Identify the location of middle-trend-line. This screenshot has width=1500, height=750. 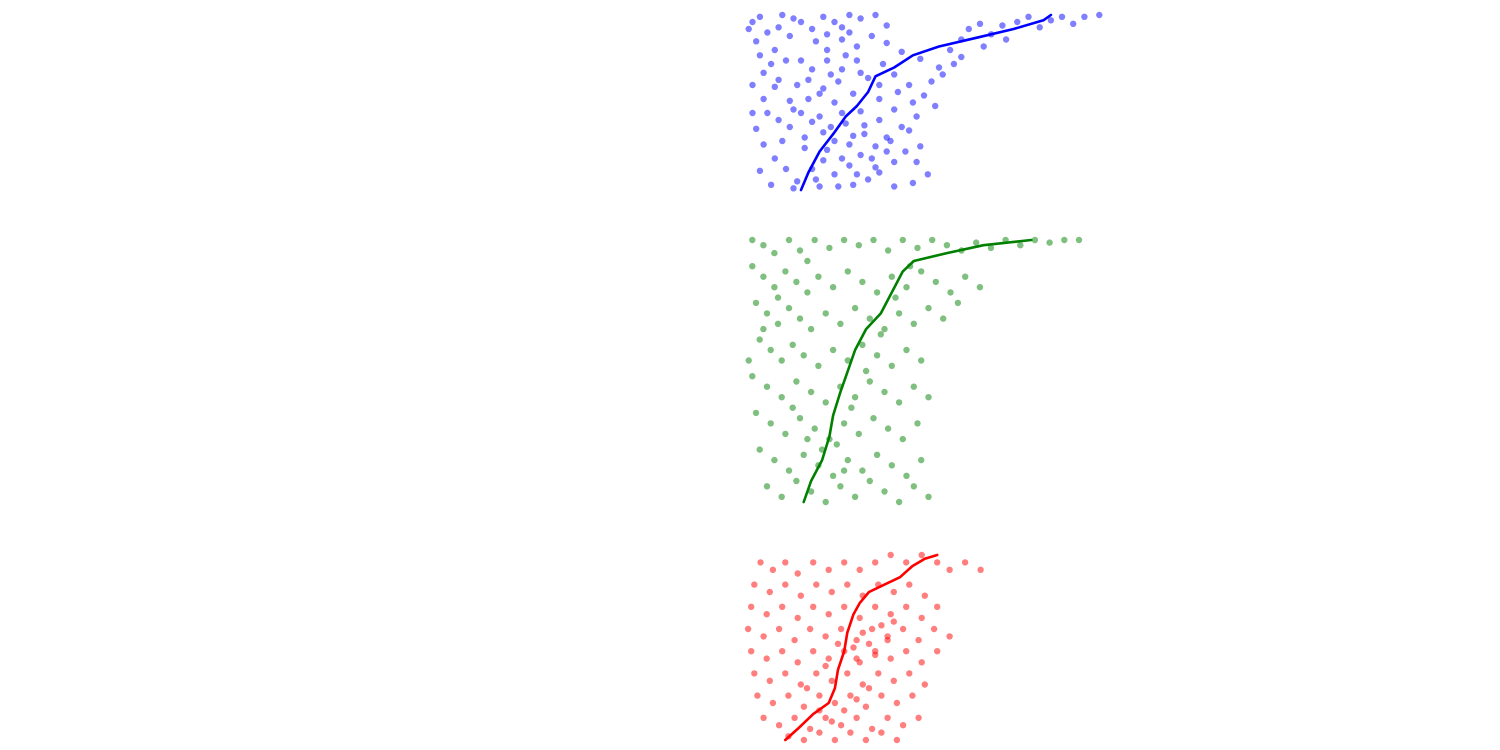
(917, 371).